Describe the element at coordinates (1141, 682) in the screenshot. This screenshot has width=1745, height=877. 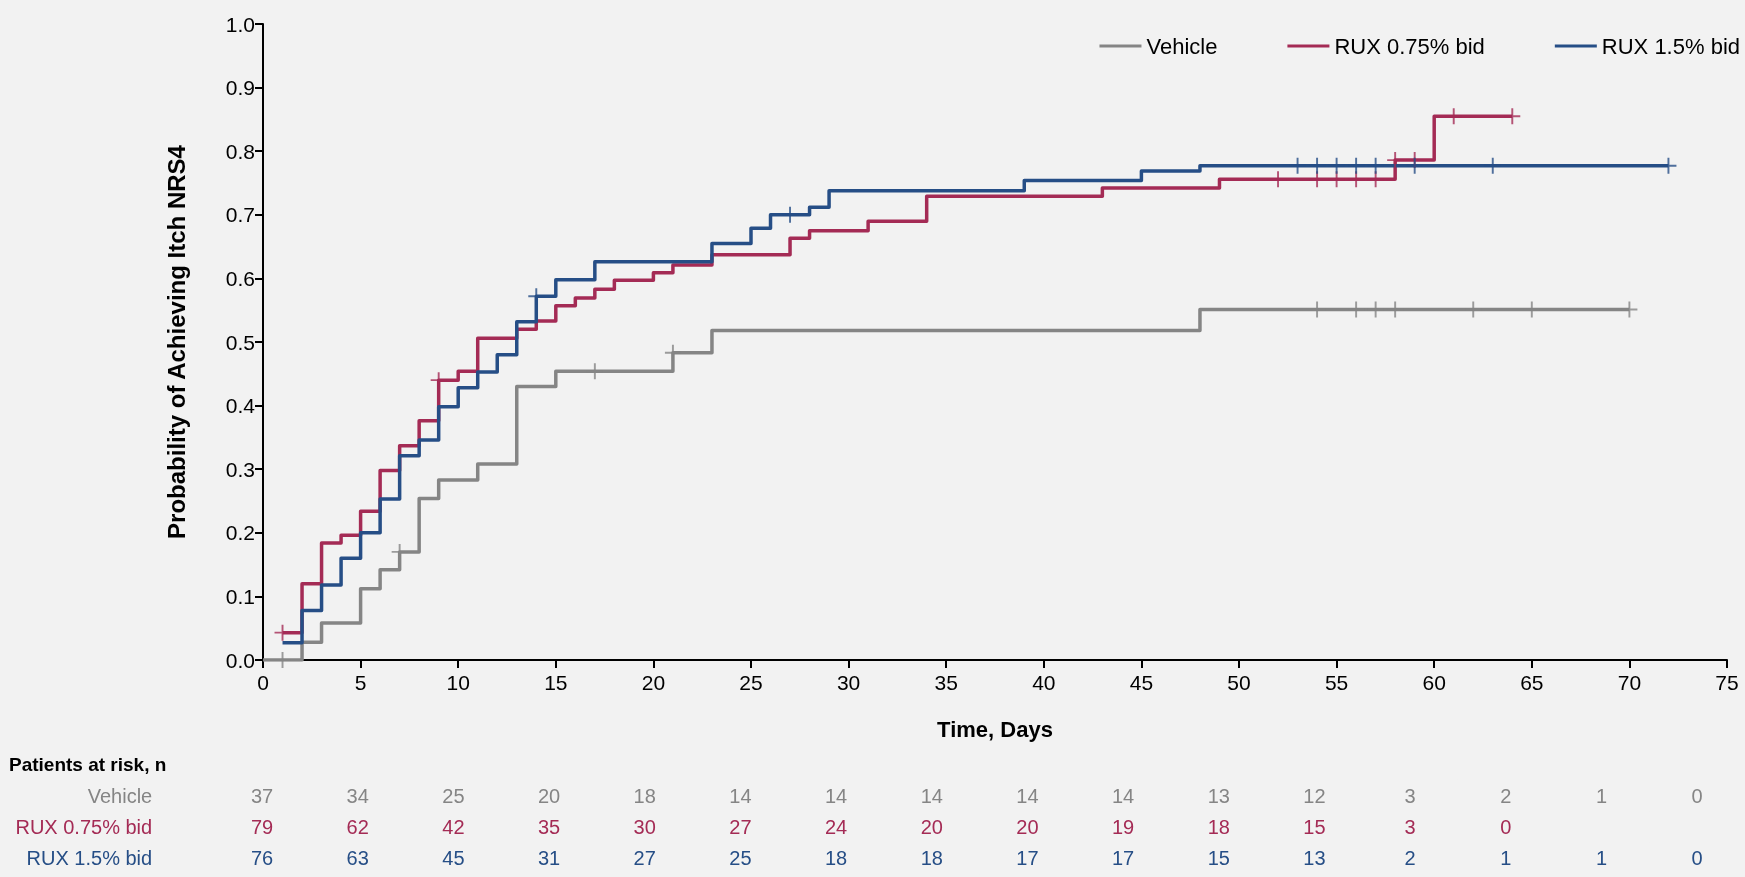
I see `x-tick-label: 45` at that location.